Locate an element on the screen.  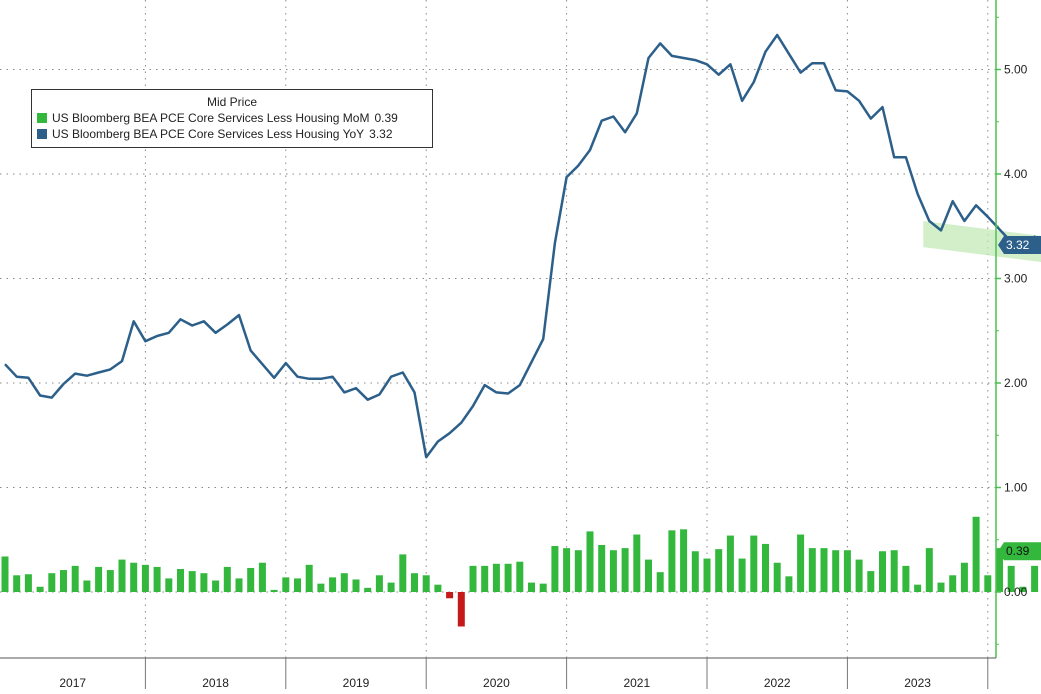
mom-last-value-label-text: 0.39 is located at coordinates (1018, 551).